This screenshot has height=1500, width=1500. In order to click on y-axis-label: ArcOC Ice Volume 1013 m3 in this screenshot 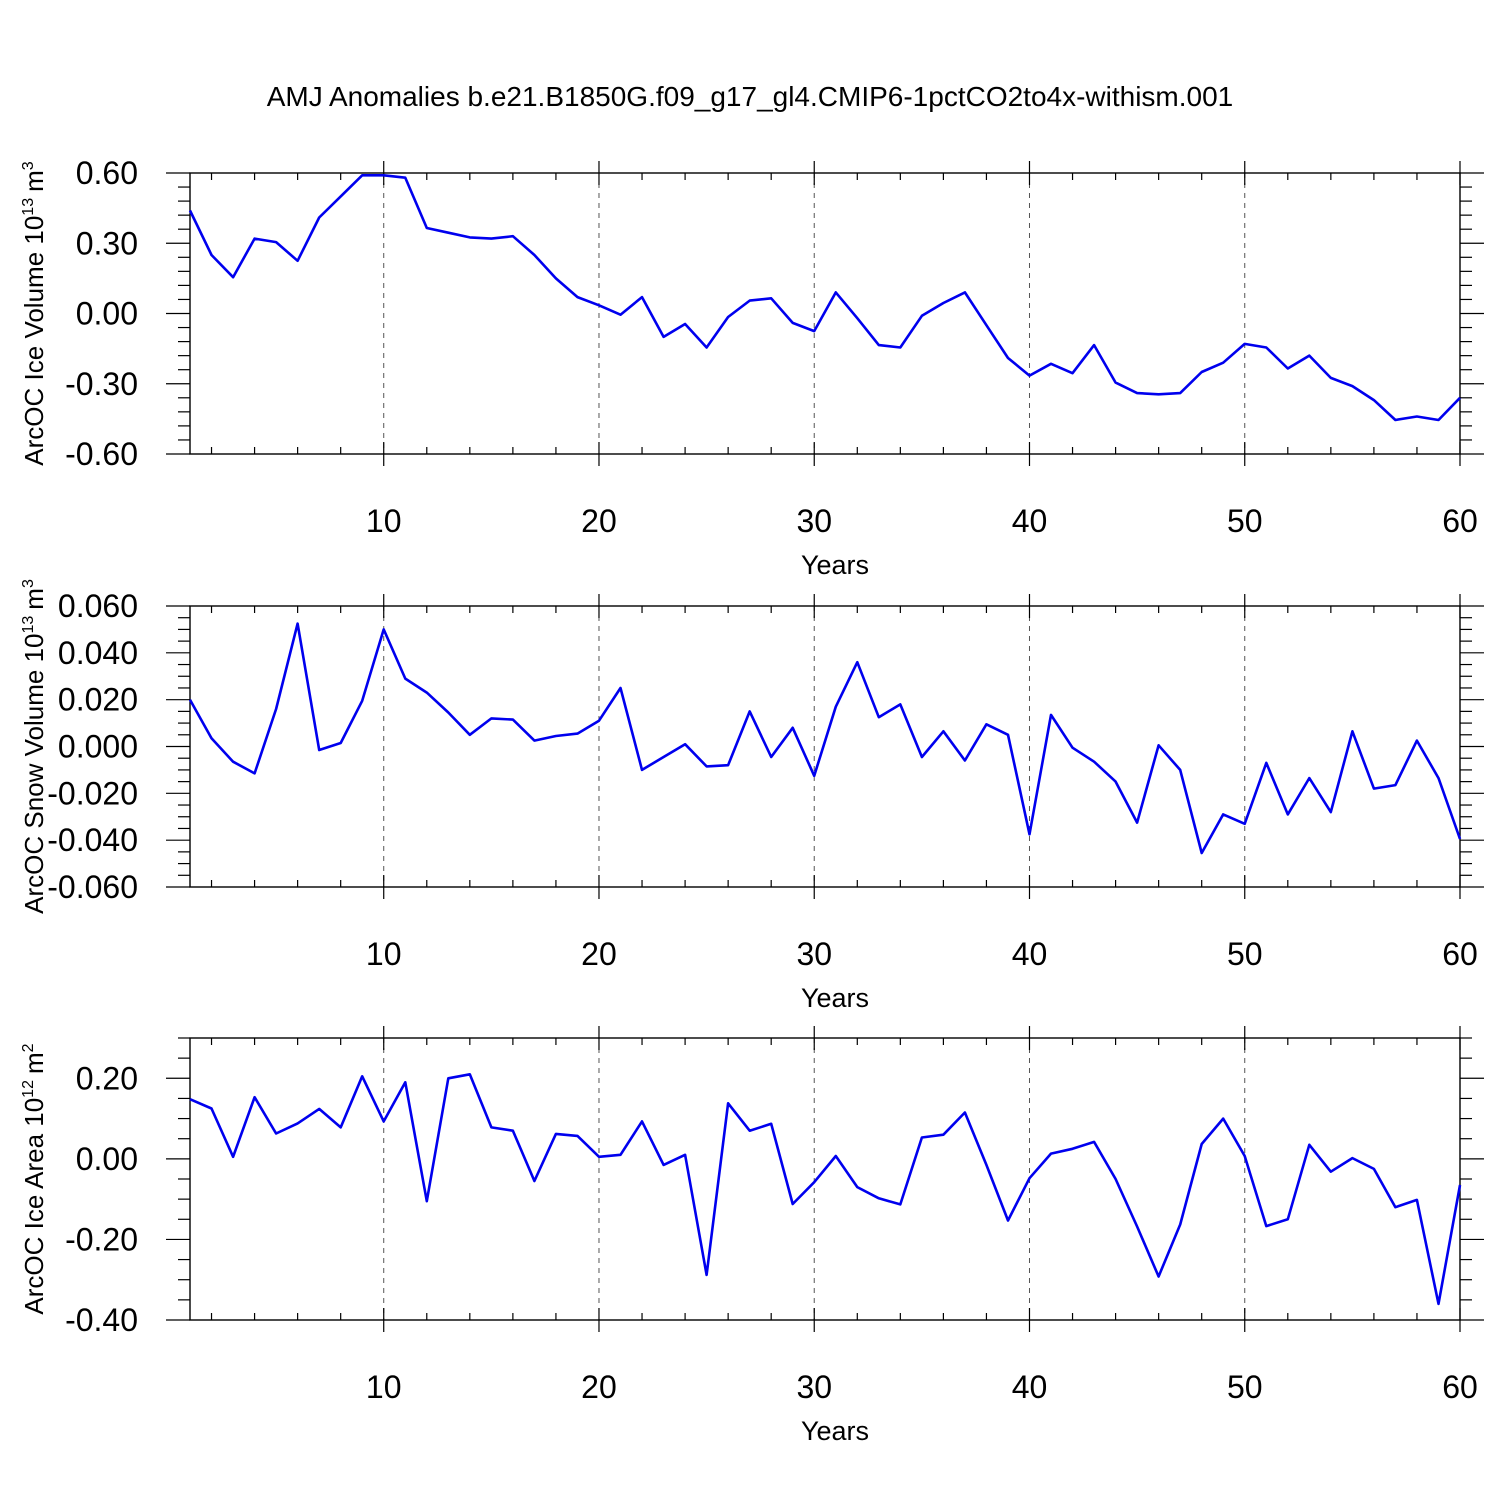, I will do `click(34, 313)`.